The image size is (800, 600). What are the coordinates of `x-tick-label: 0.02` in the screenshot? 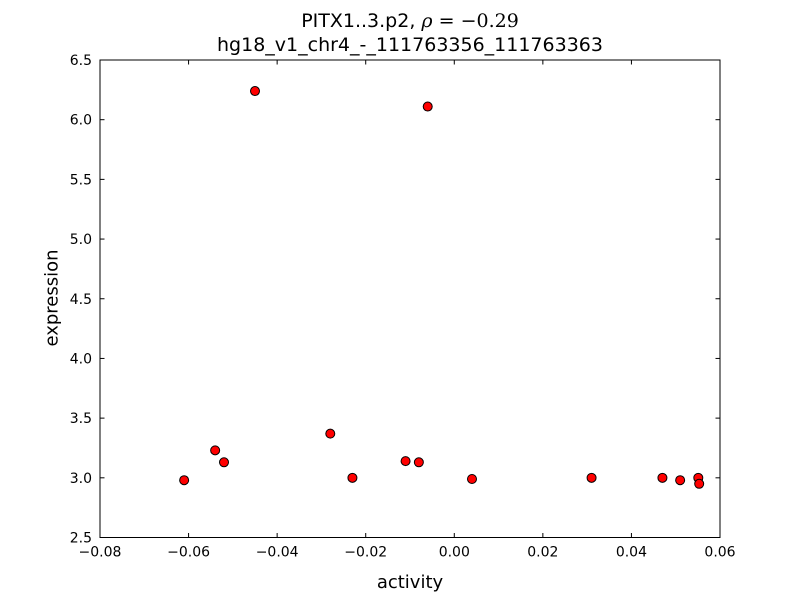 It's located at (542, 553).